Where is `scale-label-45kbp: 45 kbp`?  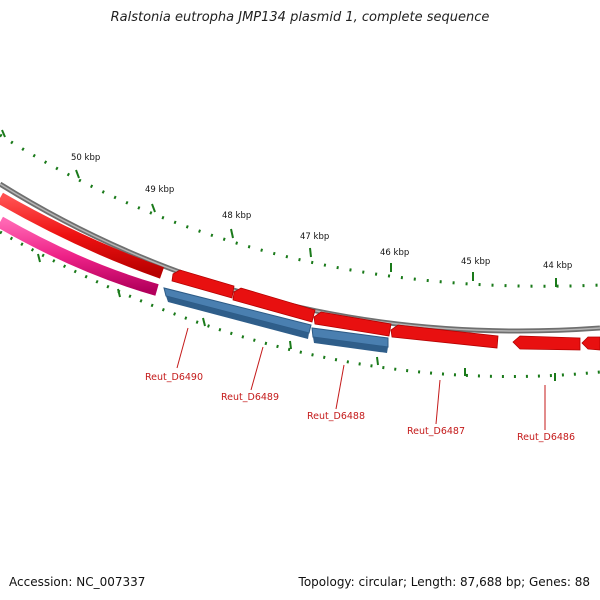 scale-label-45kbp: 45 kbp is located at coordinates (475, 262).